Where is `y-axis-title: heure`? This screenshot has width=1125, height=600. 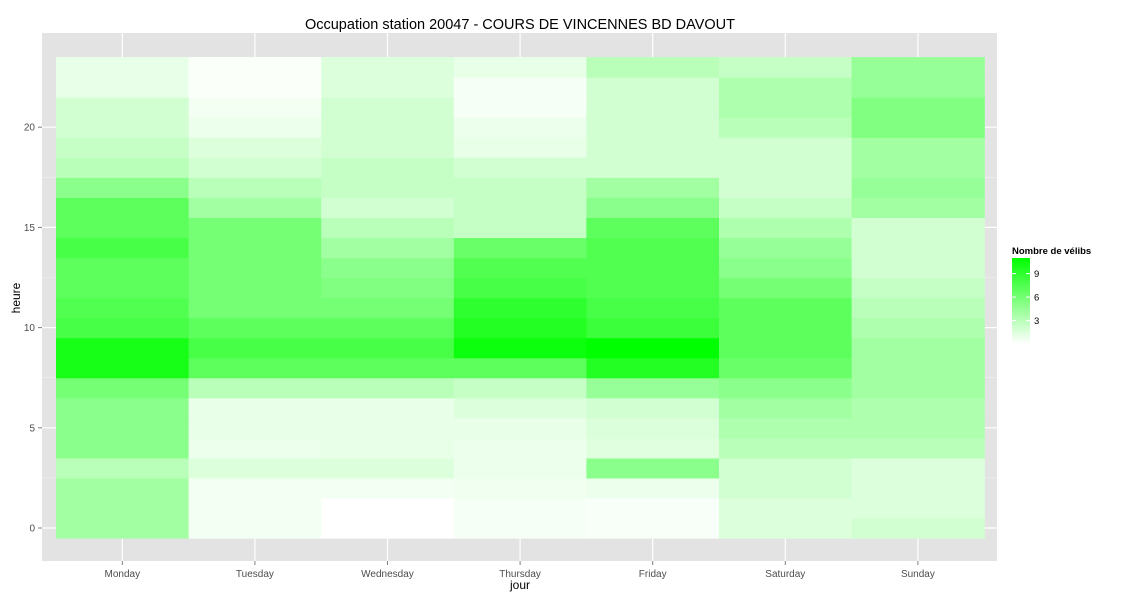
y-axis-title: heure is located at coordinates (16, 297).